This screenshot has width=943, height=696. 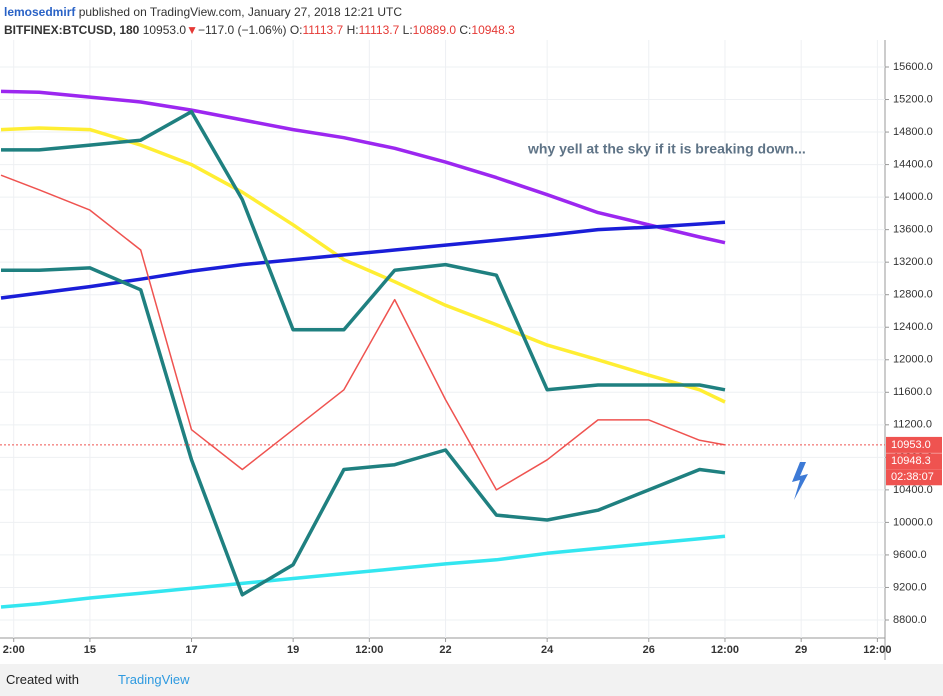 What do you see at coordinates (913, 99) in the screenshot?
I see `y-tick-label: 15200.0` at bounding box center [913, 99].